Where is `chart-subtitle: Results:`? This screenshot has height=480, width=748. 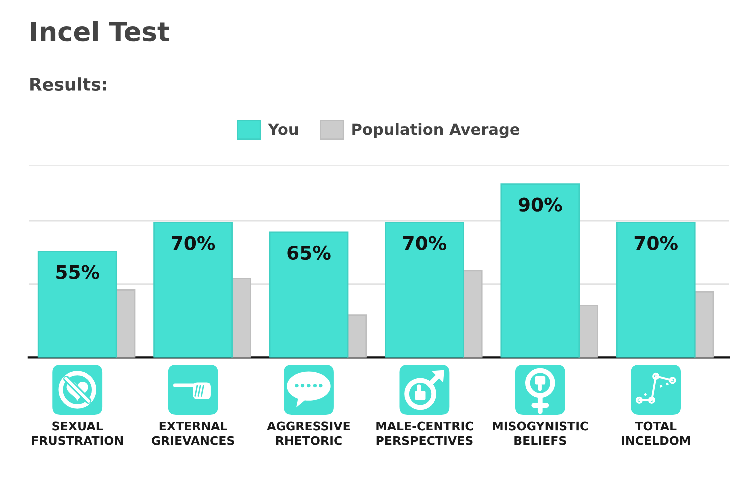 chart-subtitle: Results: is located at coordinates (68, 85).